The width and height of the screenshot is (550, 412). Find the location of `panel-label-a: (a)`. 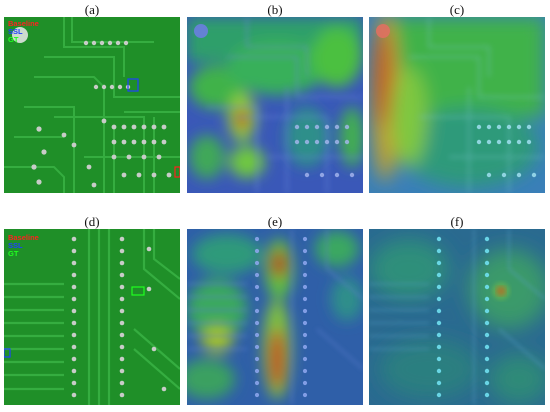

panel-label-a: (a) is located at coordinates (92, 9).